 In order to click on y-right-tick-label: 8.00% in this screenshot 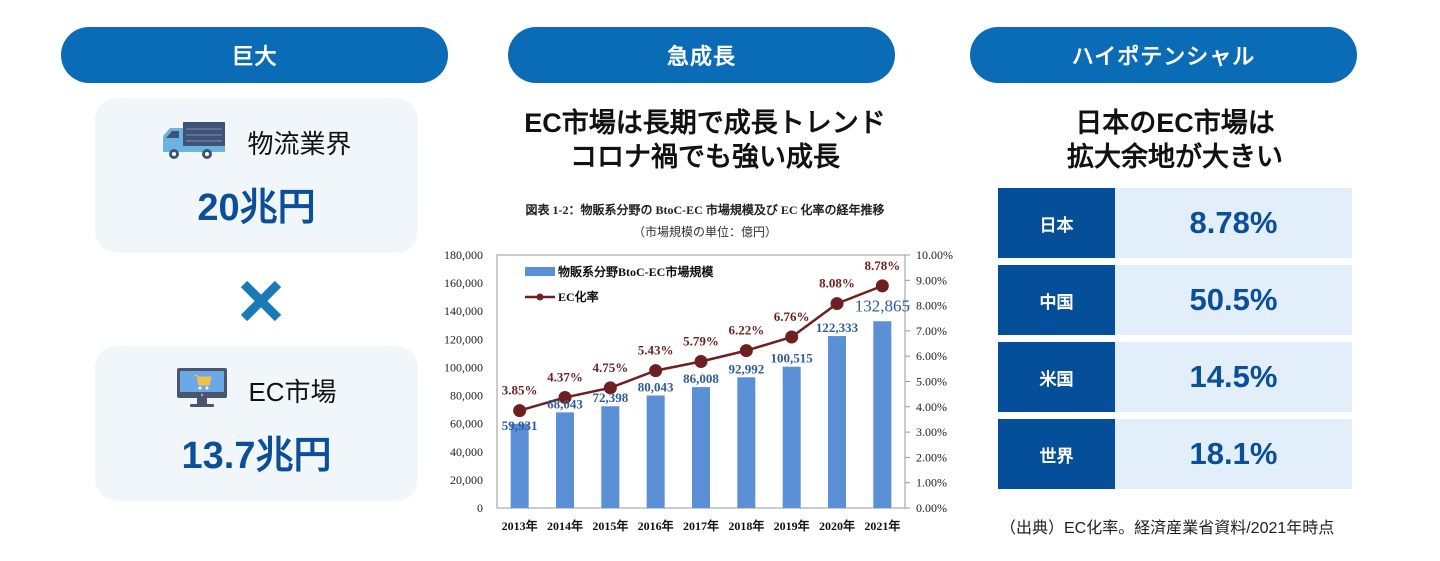, I will do `click(931, 306)`.